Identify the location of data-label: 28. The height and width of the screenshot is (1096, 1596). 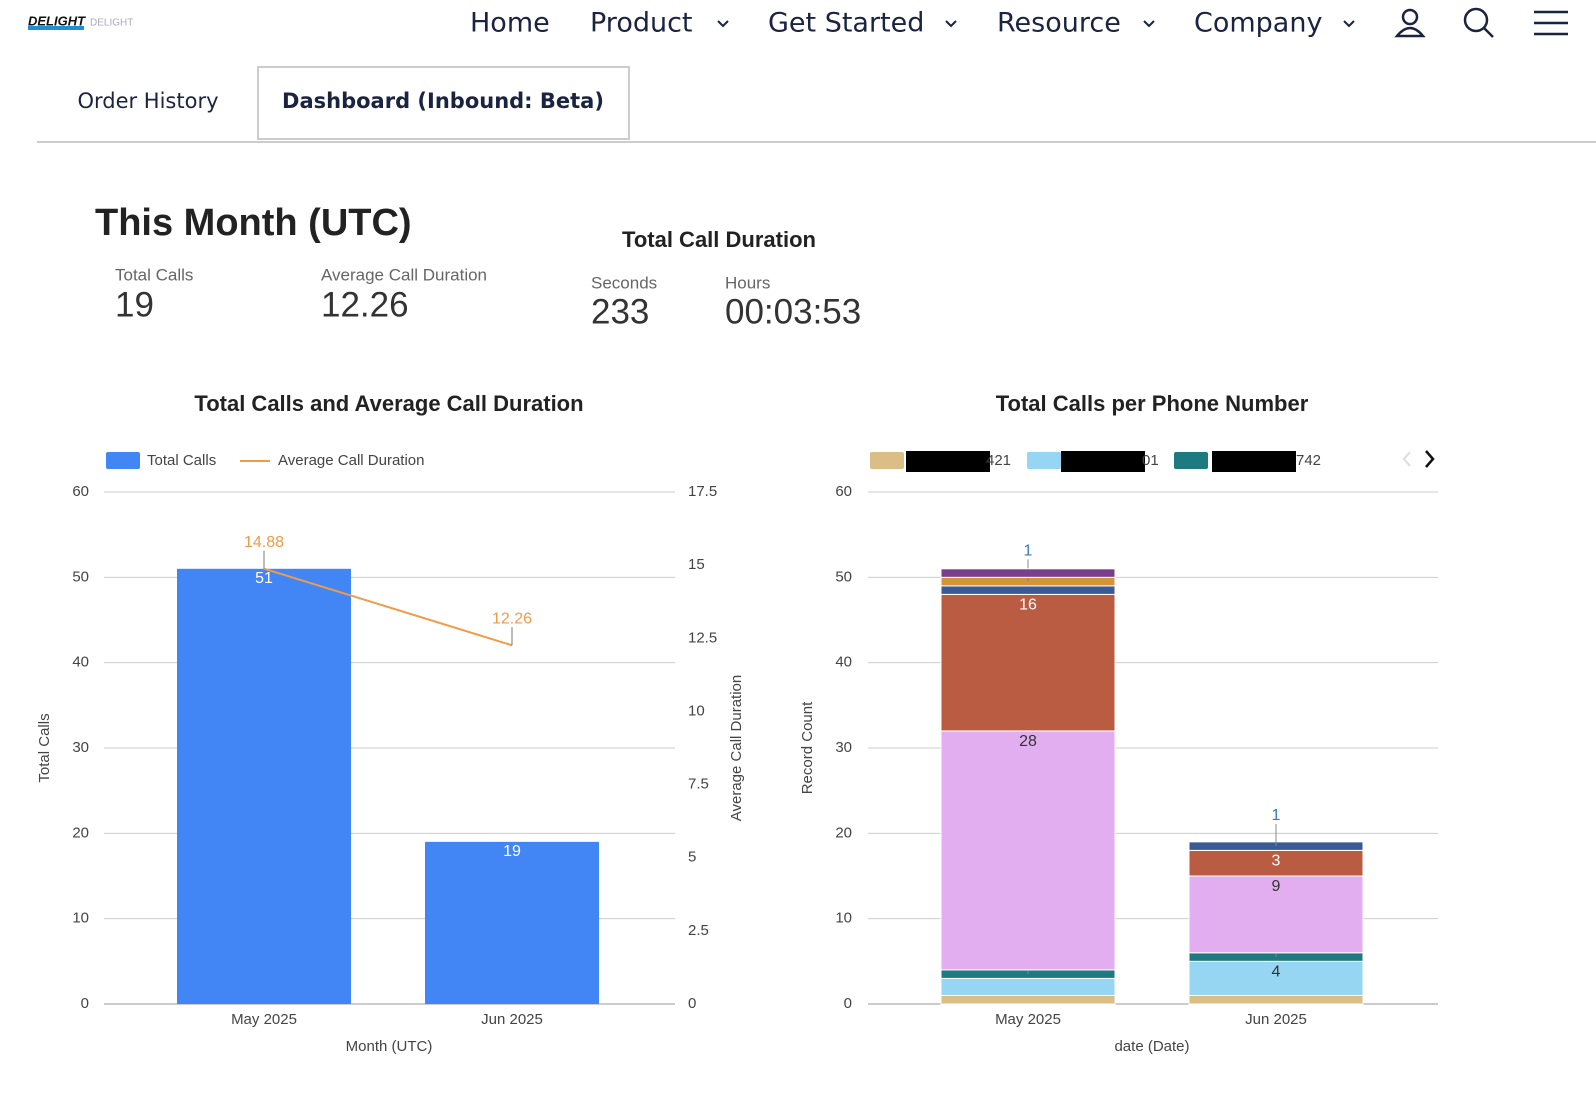
(1028, 741).